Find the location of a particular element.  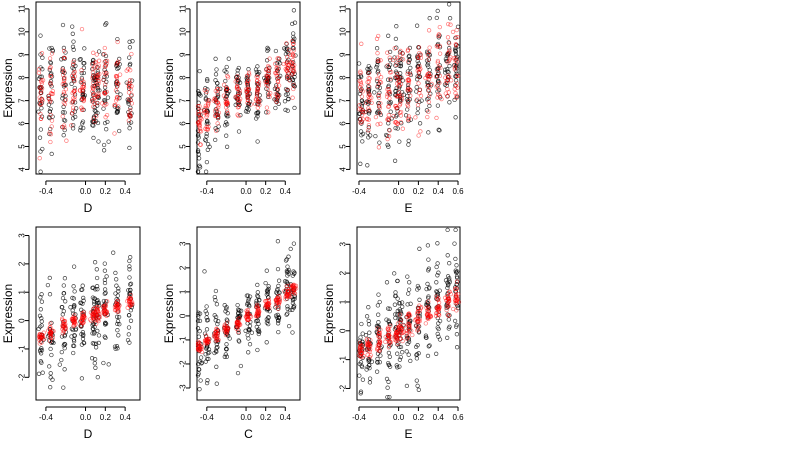

y-tick-label: 10 is located at coordinates (22, 31).